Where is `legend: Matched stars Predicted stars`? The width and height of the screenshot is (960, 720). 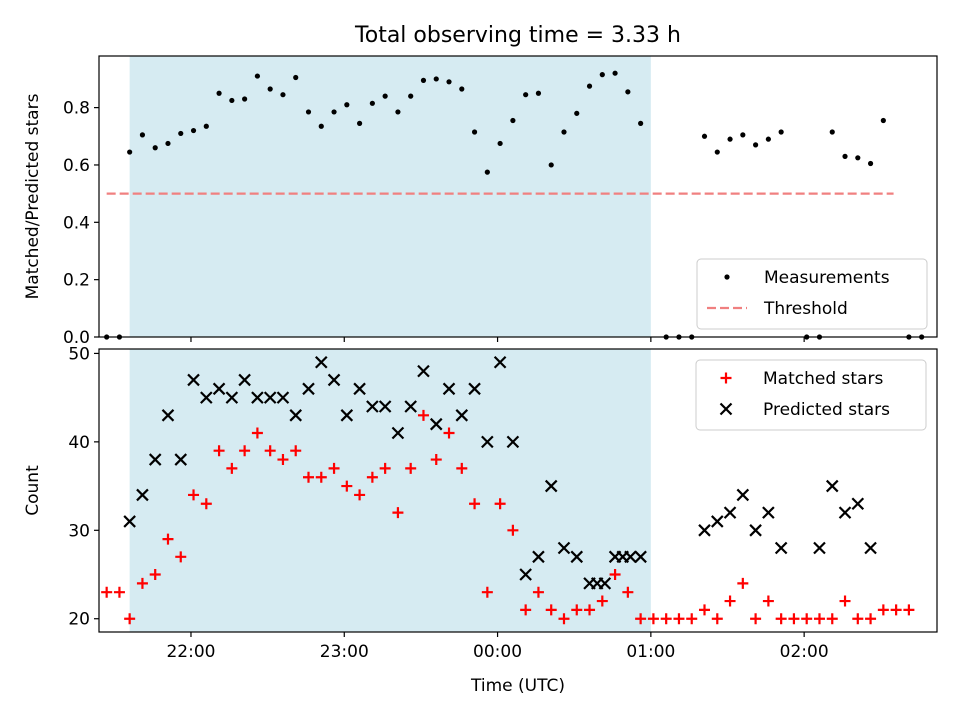
legend: Matched stars Predicted stars is located at coordinates (811, 395).